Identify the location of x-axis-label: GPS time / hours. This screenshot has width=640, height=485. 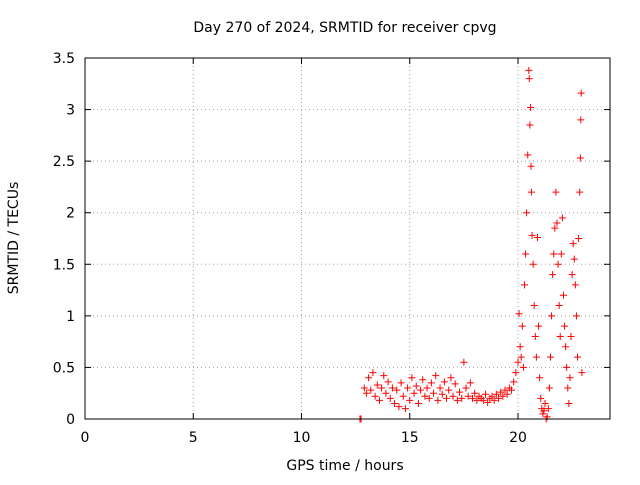
(344, 466).